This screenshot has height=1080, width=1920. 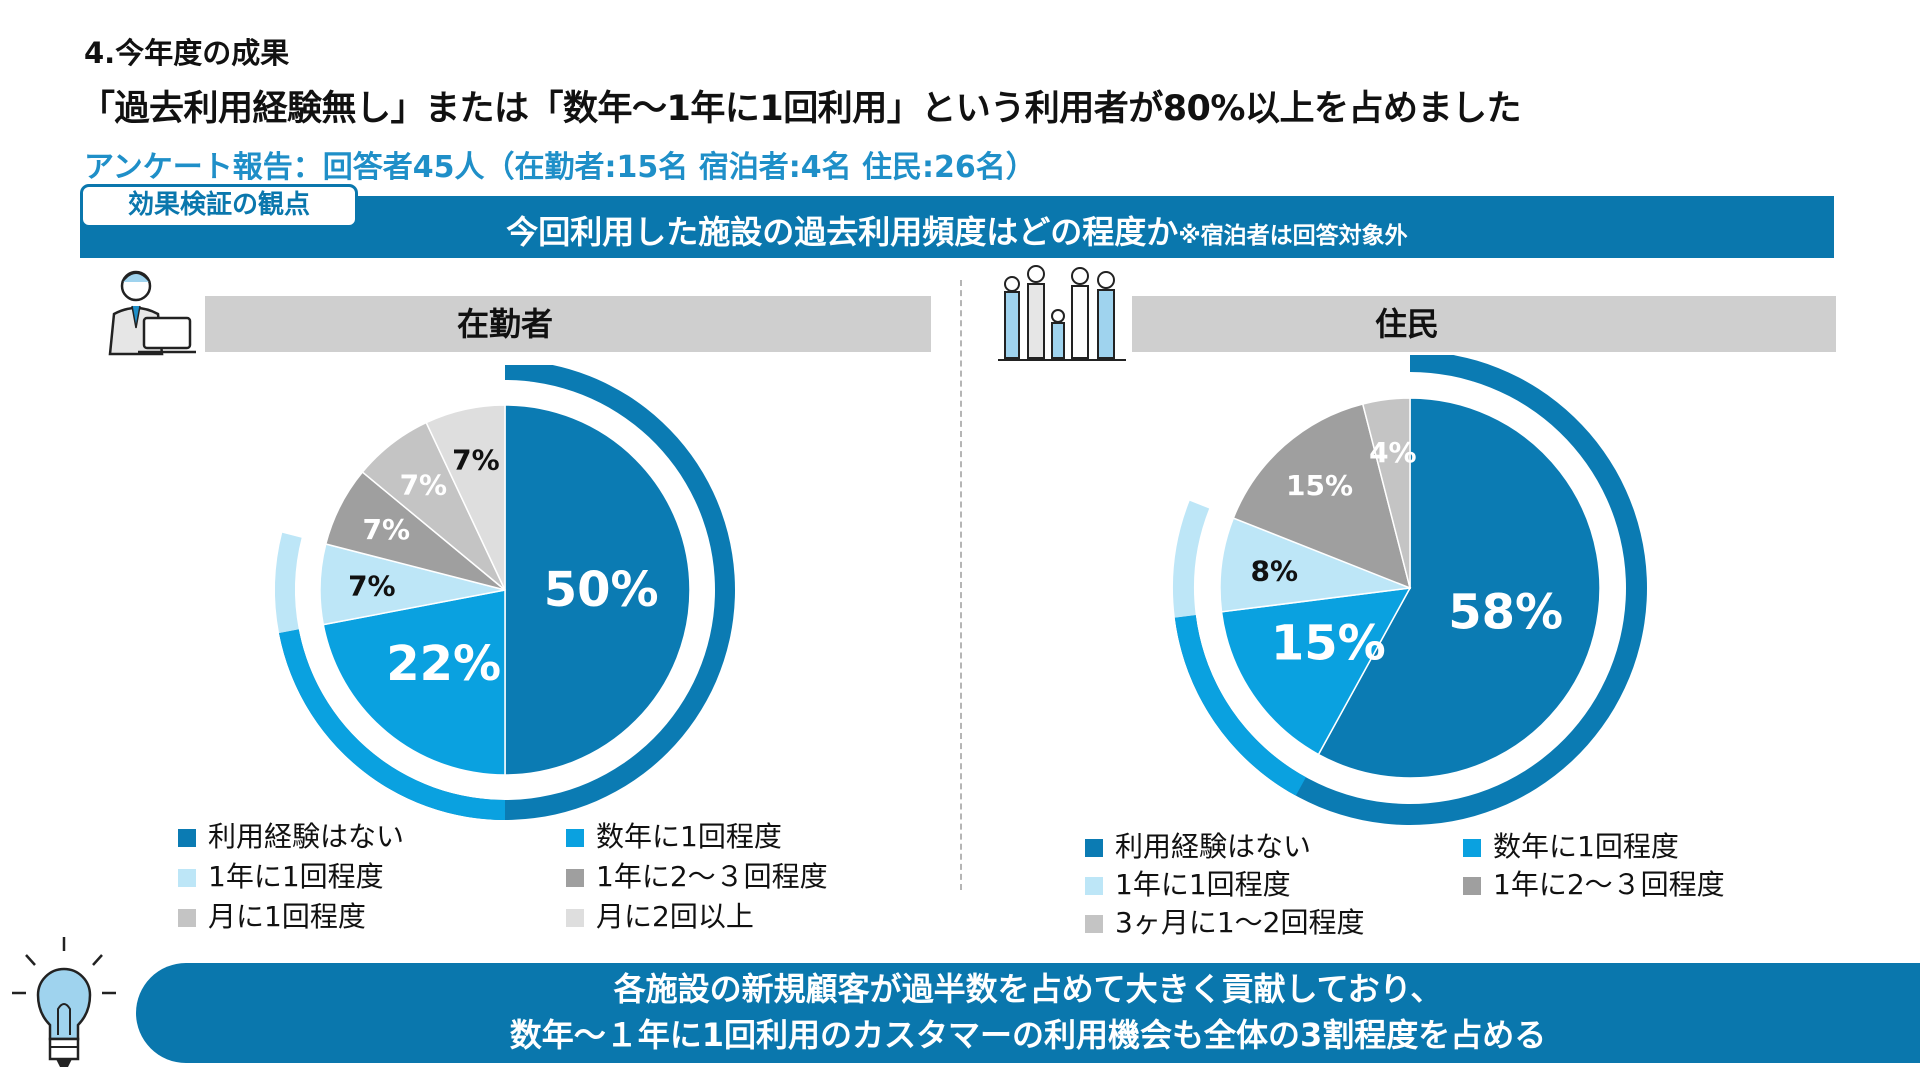 What do you see at coordinates (1393, 452) in the screenshot?
I see `pie-label: 4%` at bounding box center [1393, 452].